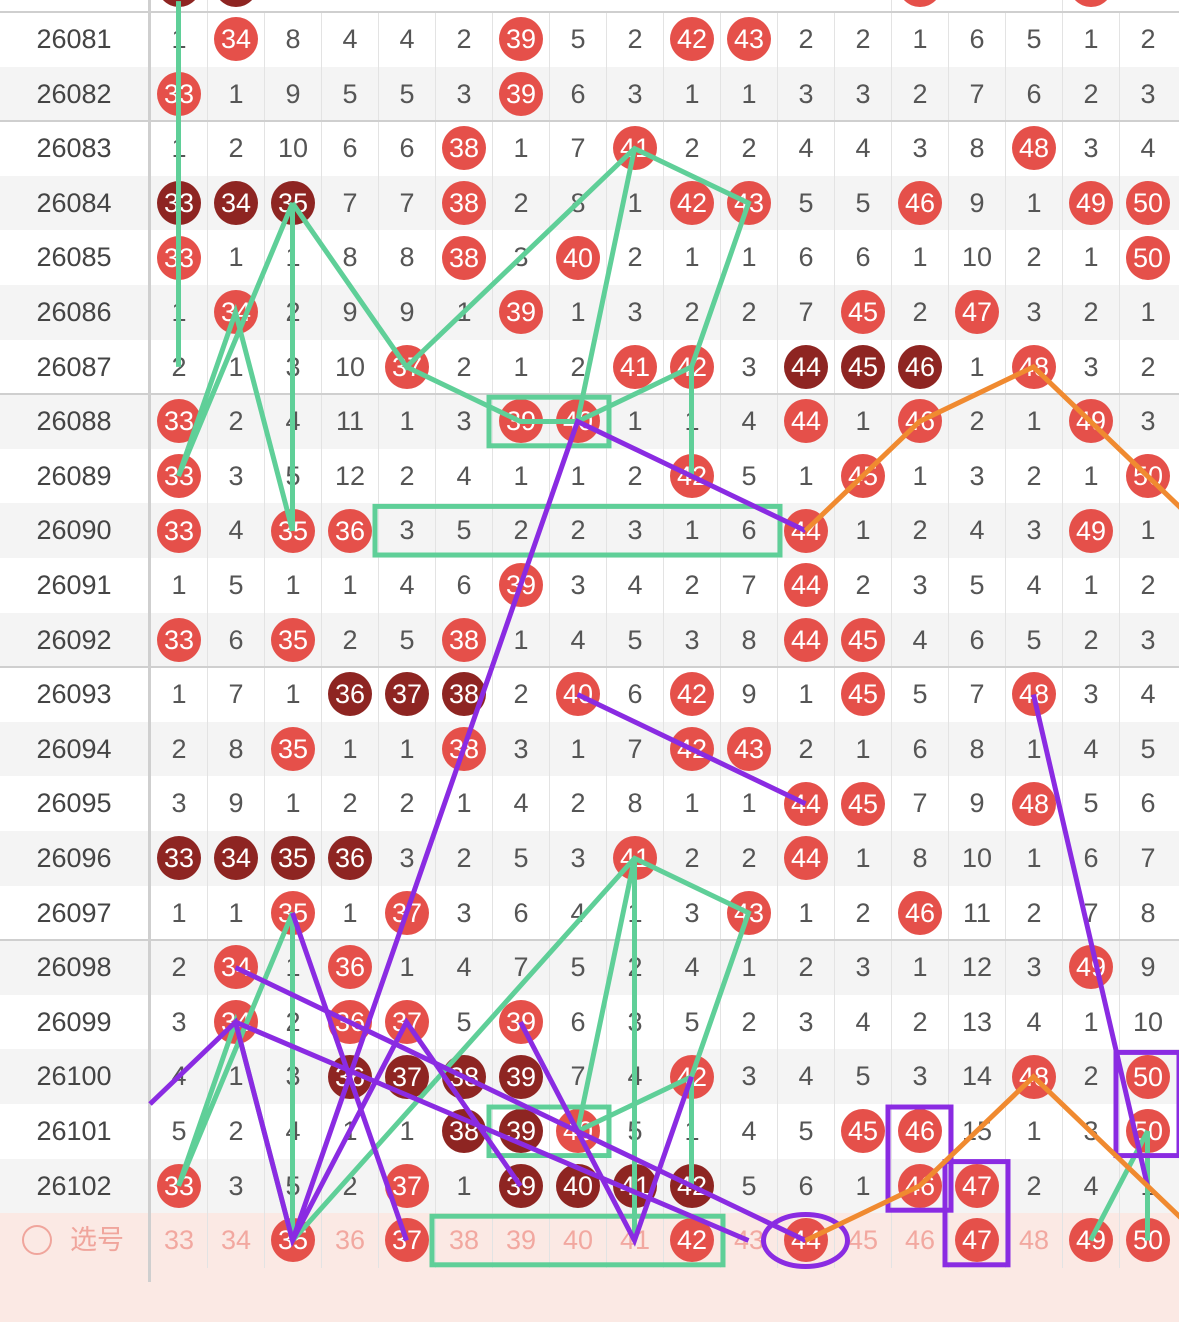 The width and height of the screenshot is (1179, 1322). What do you see at coordinates (976, 1213) in the screenshot?
I see `purple-highlight-box` at bounding box center [976, 1213].